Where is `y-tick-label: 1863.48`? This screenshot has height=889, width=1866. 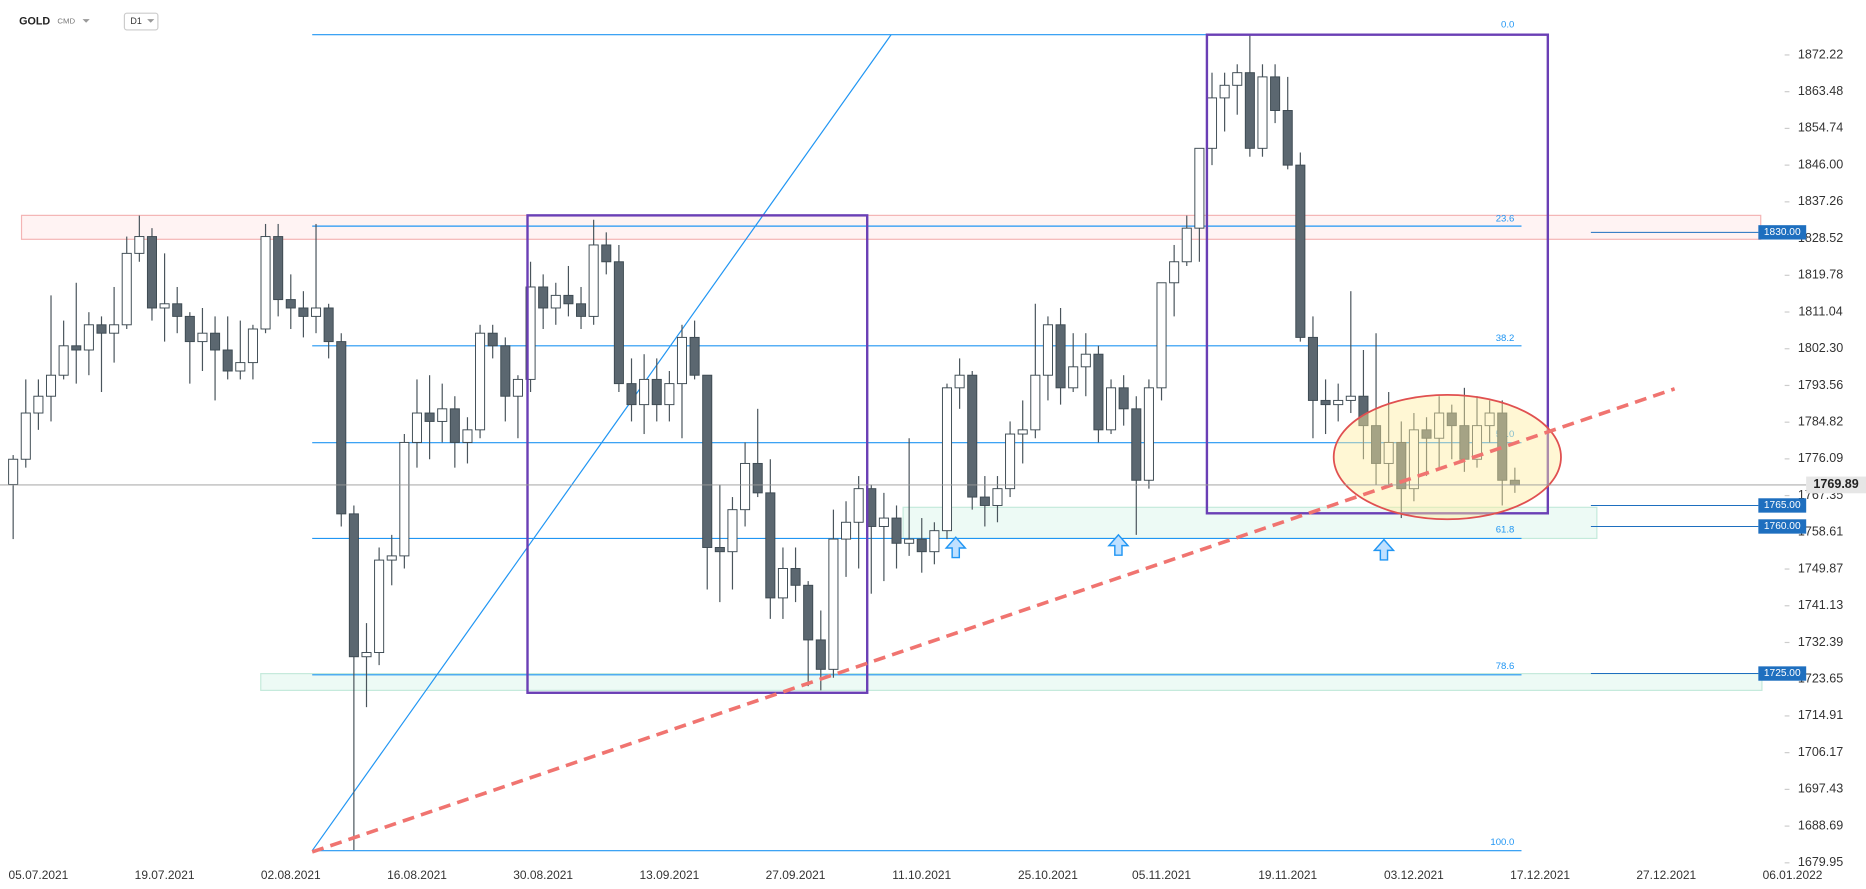
y-tick-label: 1863.48 is located at coordinates (1820, 91).